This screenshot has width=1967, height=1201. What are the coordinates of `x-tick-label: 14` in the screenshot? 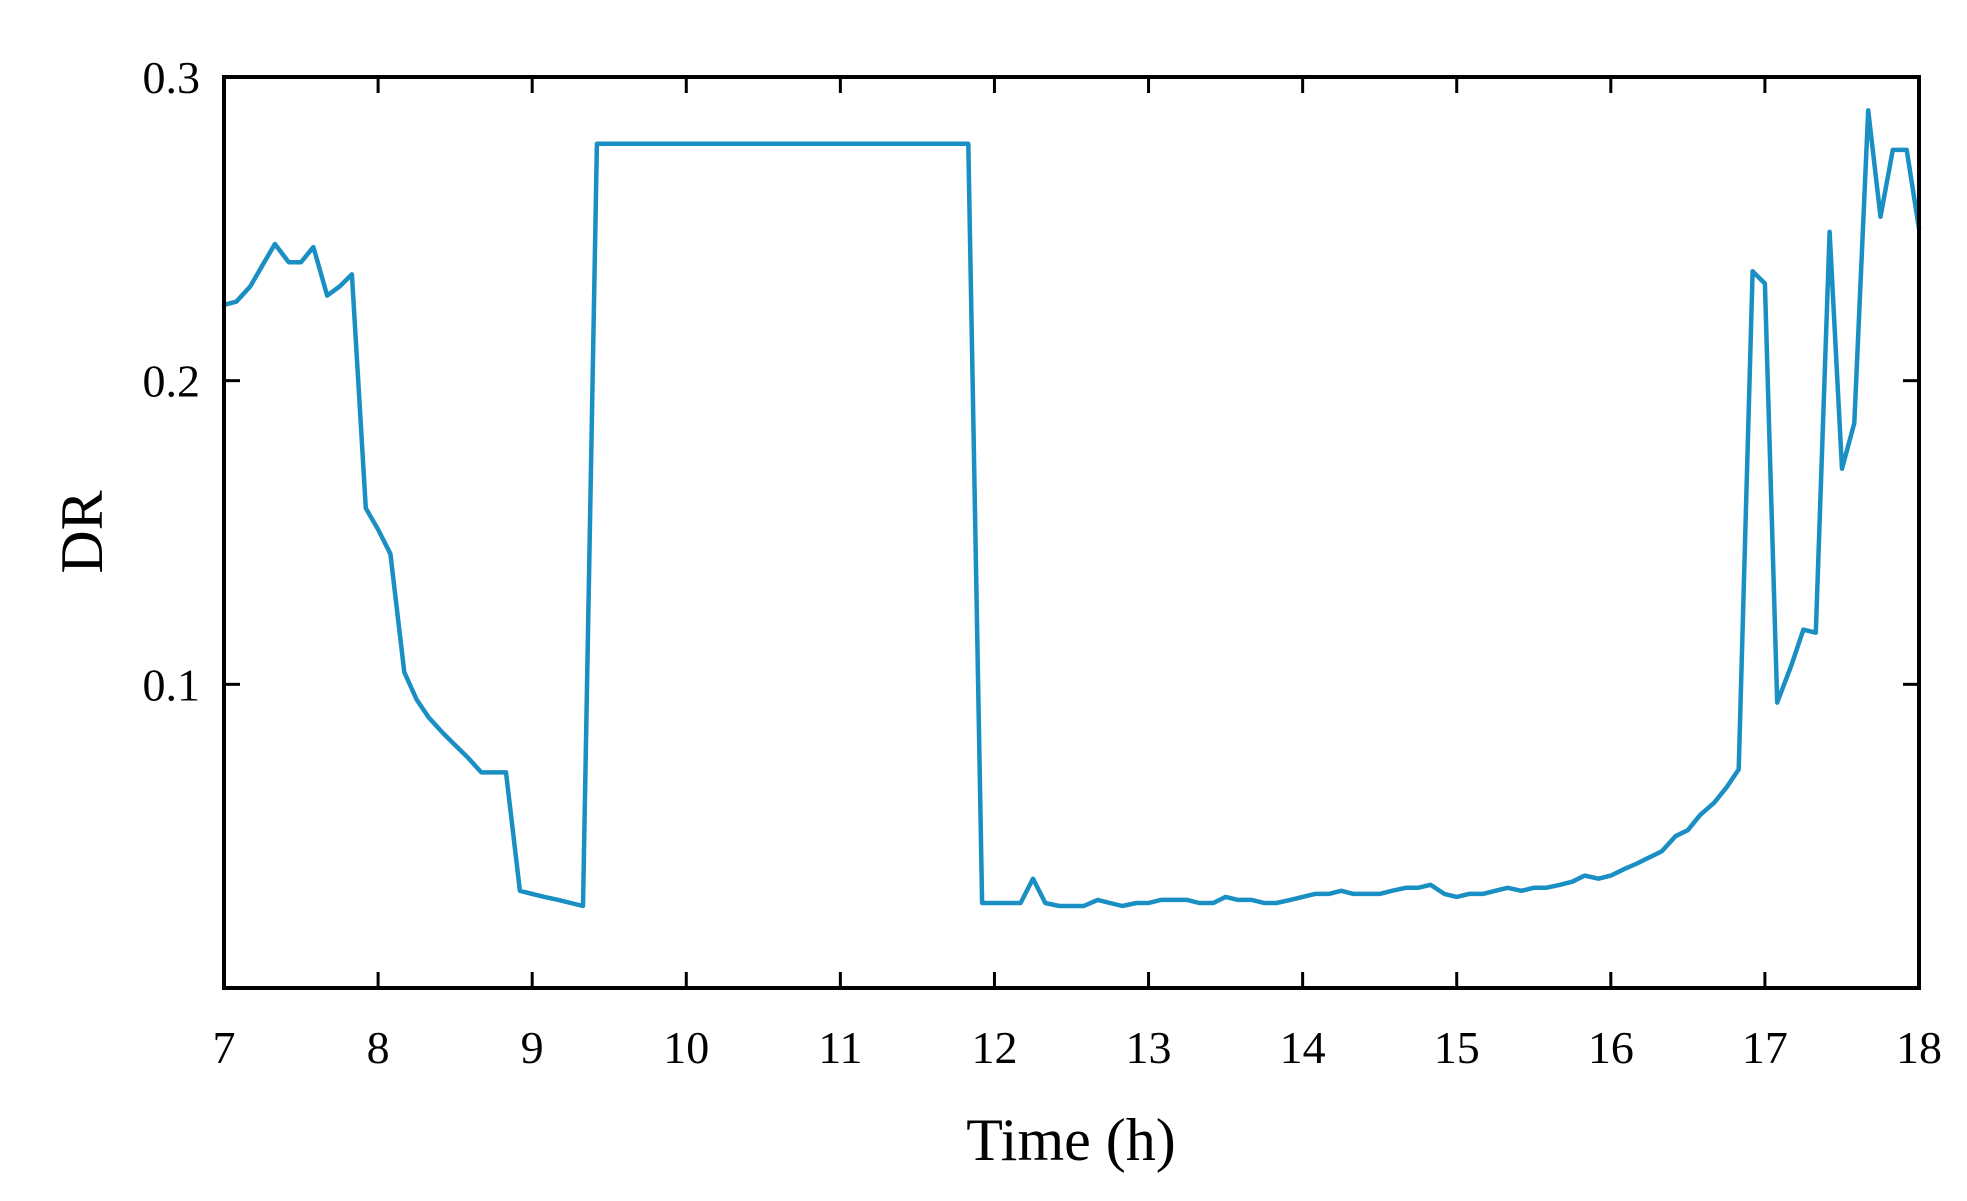 It's located at (1303, 1047).